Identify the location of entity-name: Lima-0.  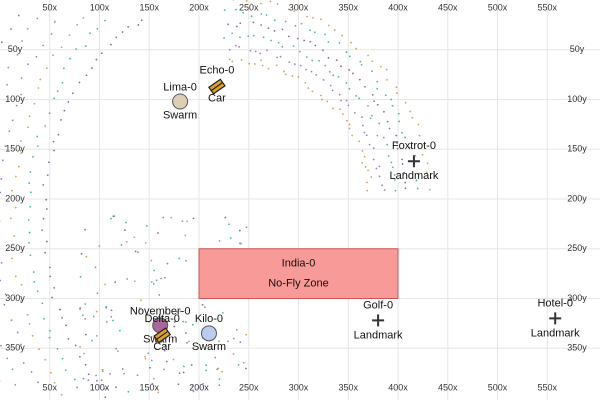
(180, 87).